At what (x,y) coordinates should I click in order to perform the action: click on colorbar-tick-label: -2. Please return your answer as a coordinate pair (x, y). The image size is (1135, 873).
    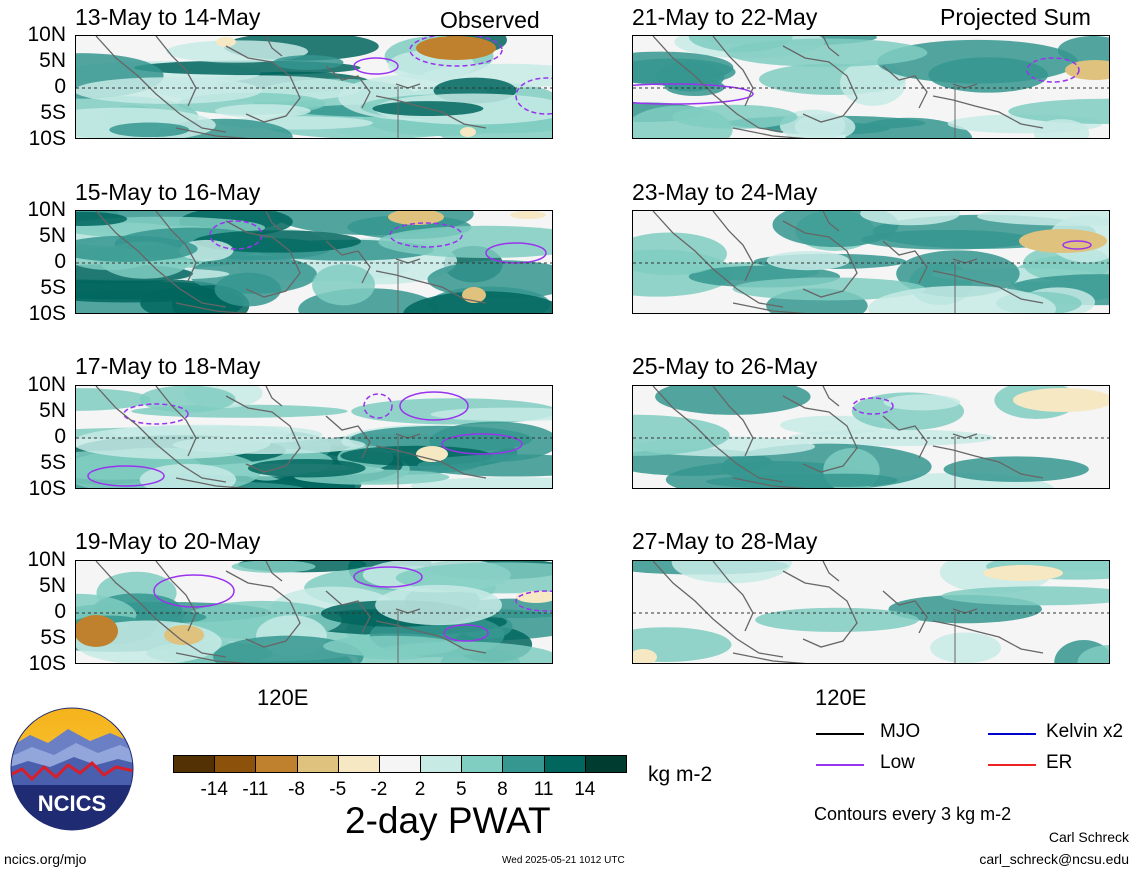
    Looking at the image, I should click on (379, 789).